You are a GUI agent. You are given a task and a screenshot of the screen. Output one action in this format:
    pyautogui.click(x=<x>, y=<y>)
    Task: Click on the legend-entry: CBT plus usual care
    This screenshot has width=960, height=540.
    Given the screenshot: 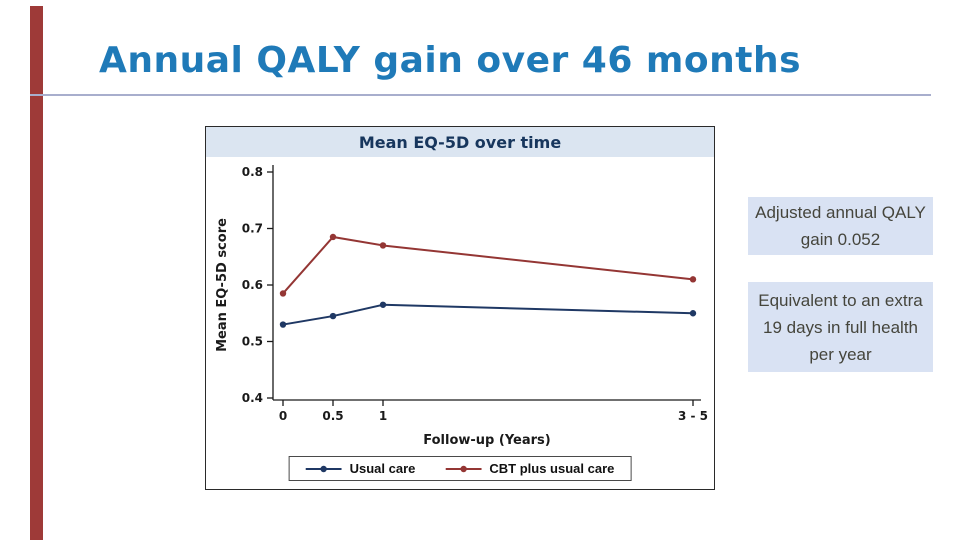 What is the action you would take?
    pyautogui.click(x=529, y=468)
    